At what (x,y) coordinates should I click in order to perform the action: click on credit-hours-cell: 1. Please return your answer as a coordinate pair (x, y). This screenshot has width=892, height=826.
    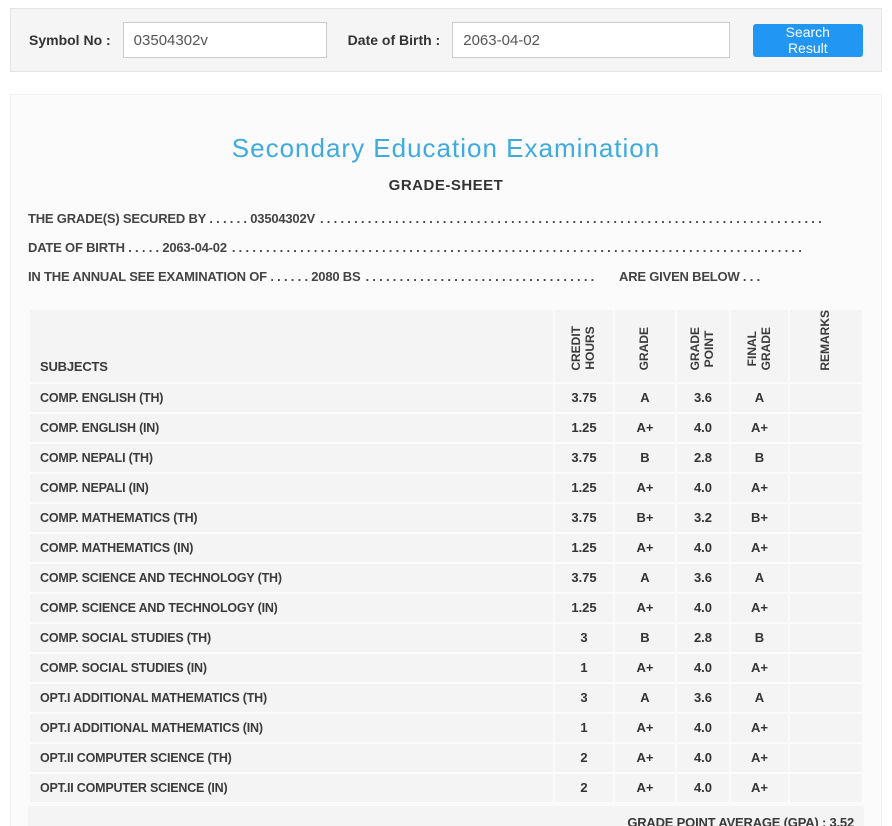
    Looking at the image, I should click on (584, 727).